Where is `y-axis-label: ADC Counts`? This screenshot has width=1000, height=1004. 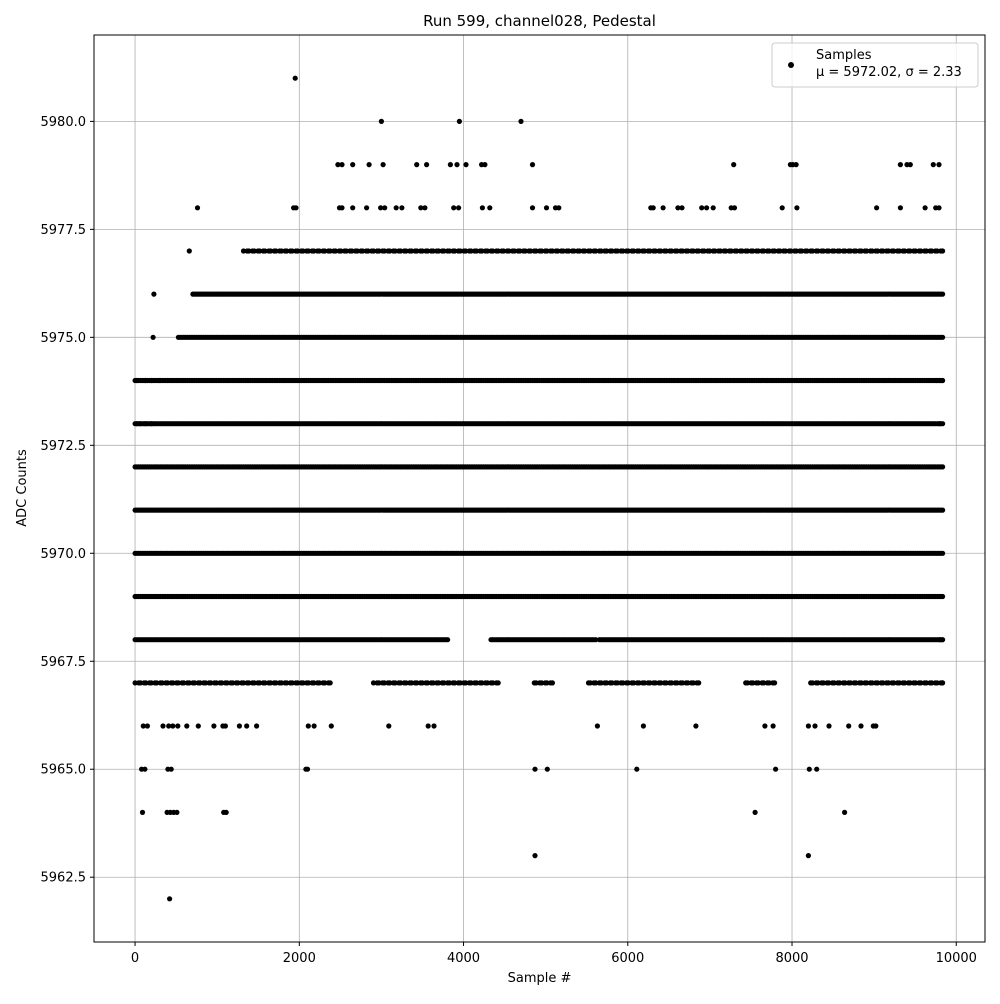
y-axis-label: ADC Counts is located at coordinates (22, 488).